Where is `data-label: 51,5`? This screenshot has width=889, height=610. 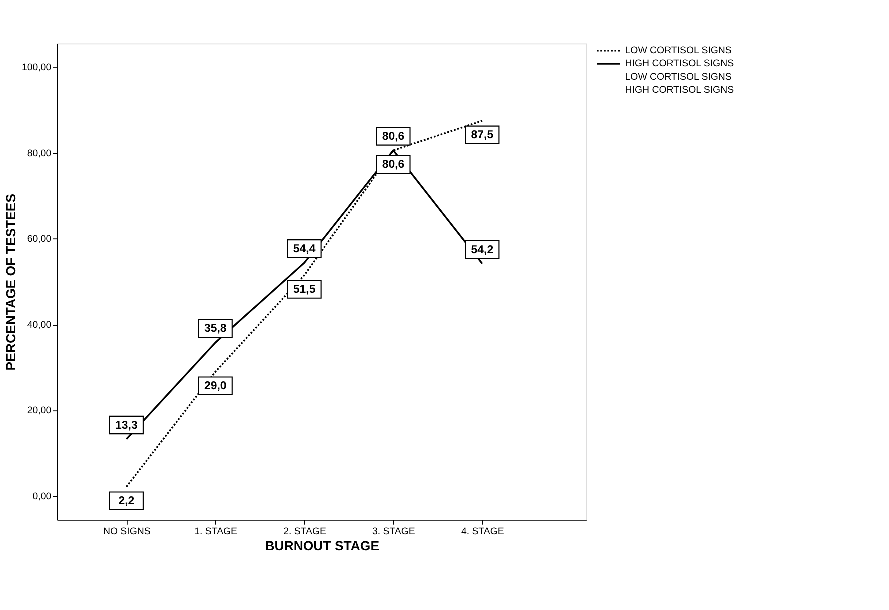
data-label: 51,5 is located at coordinates (304, 290).